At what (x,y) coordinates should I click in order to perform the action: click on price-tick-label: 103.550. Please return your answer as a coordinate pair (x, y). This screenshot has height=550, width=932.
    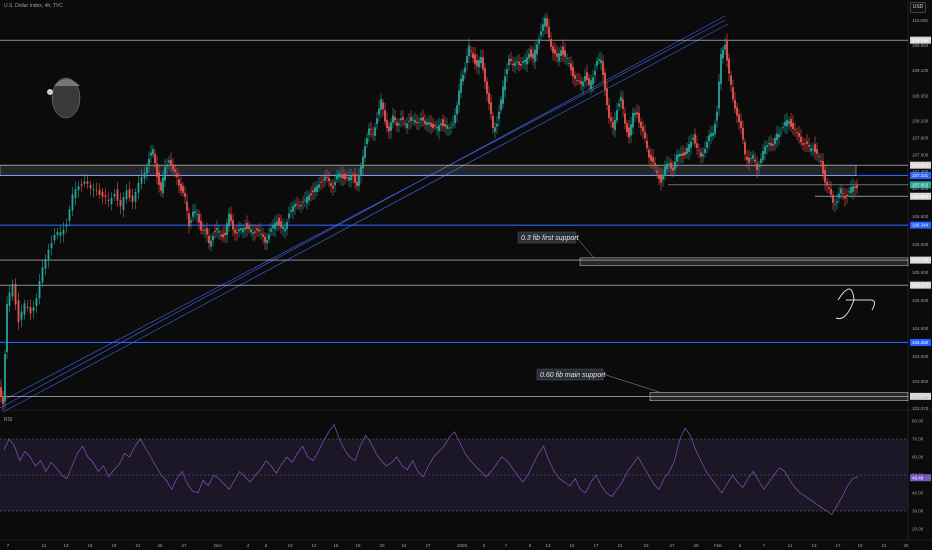
    Looking at the image, I should click on (920, 381).